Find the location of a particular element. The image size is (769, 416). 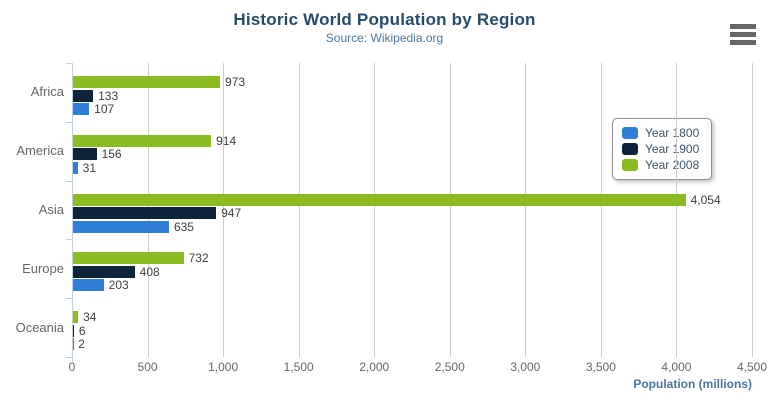

x-axis-label-0: 0 is located at coordinates (72, 367).